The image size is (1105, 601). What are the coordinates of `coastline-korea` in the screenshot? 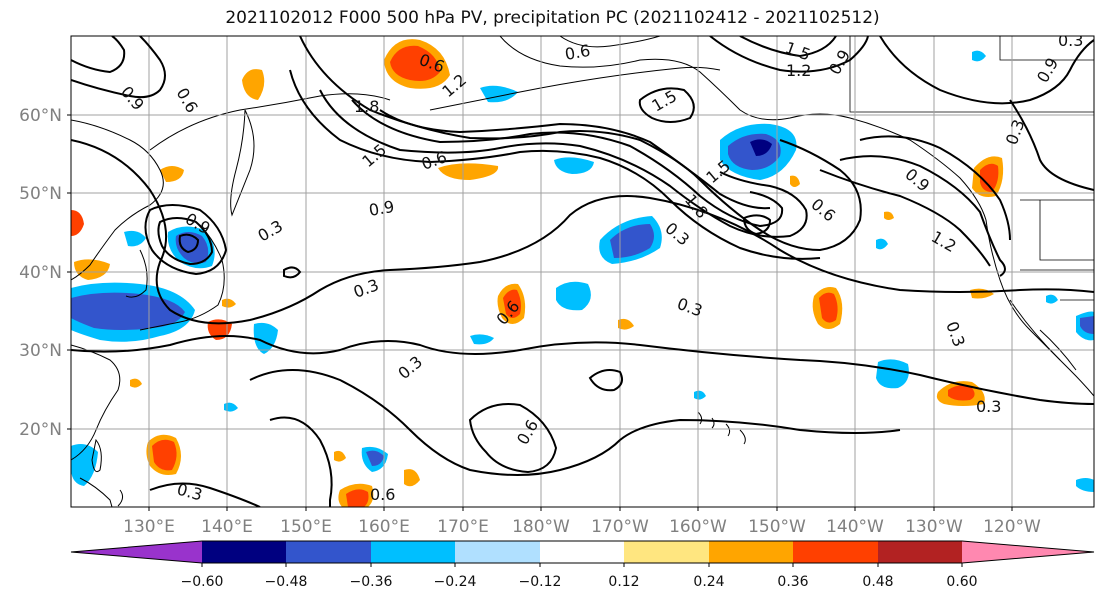 It's located at (136, 273).